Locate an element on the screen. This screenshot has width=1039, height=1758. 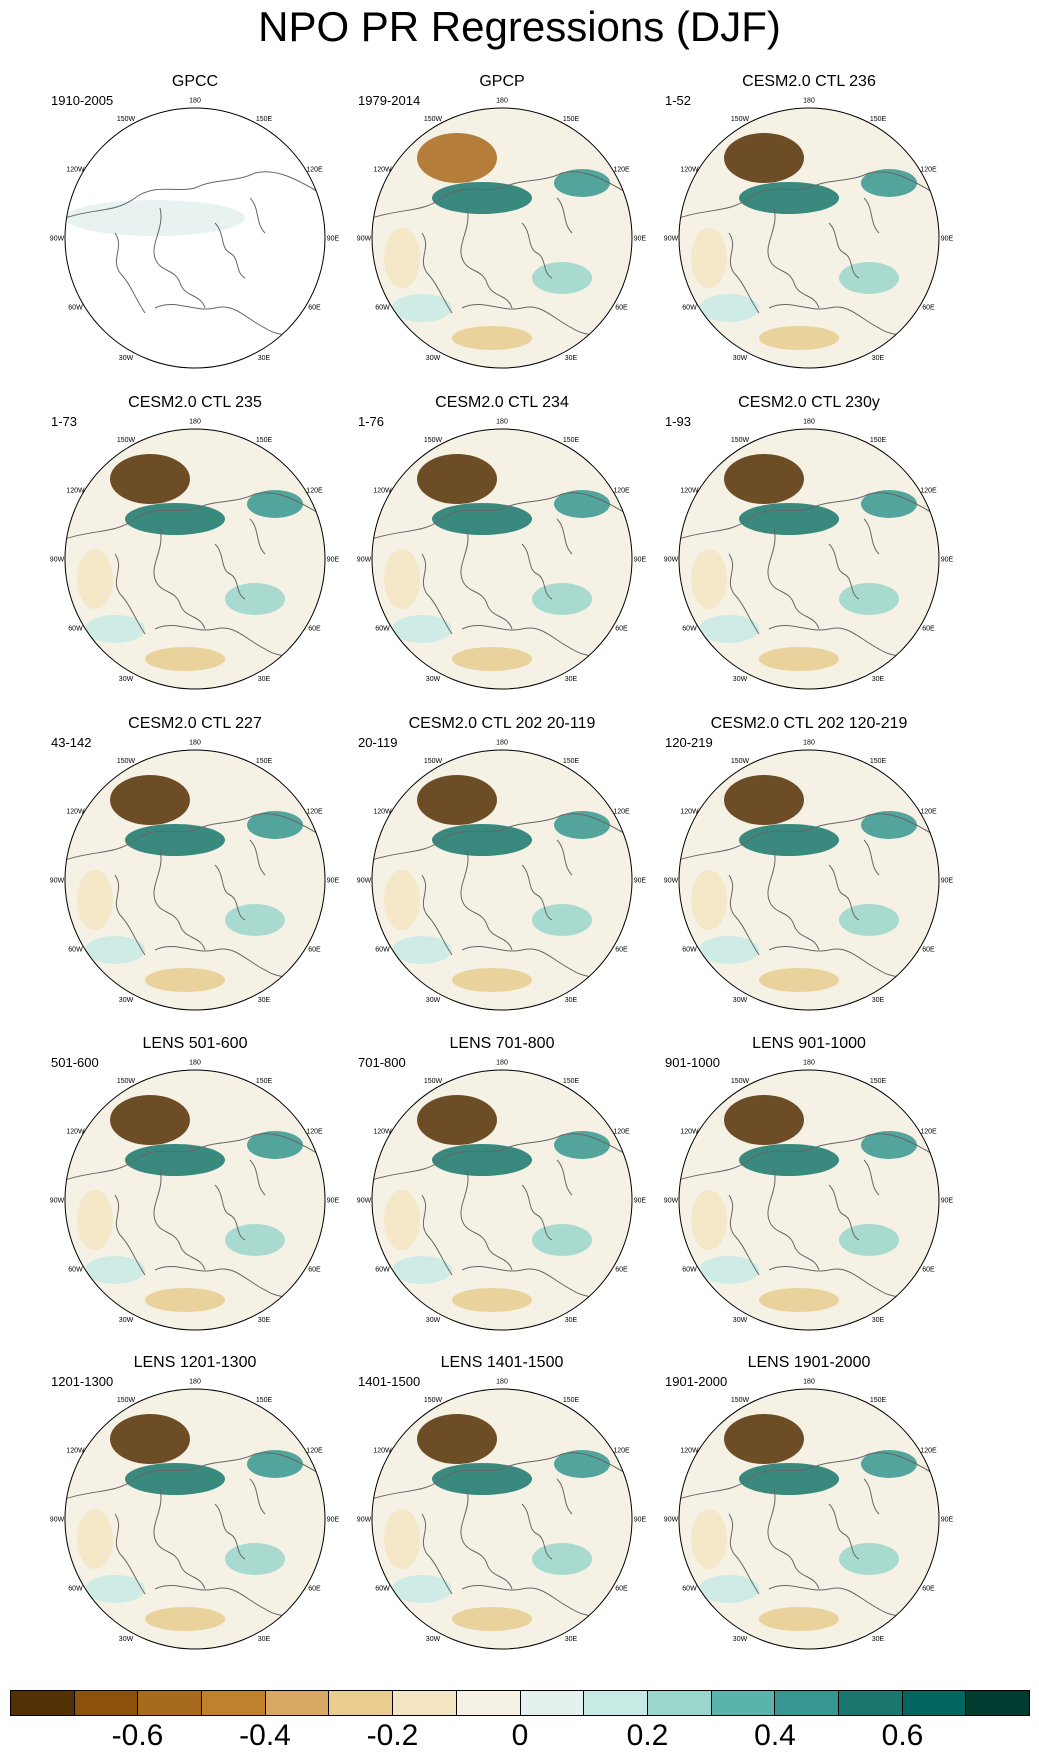
panel-period: 120-219 is located at coordinates (689, 742).